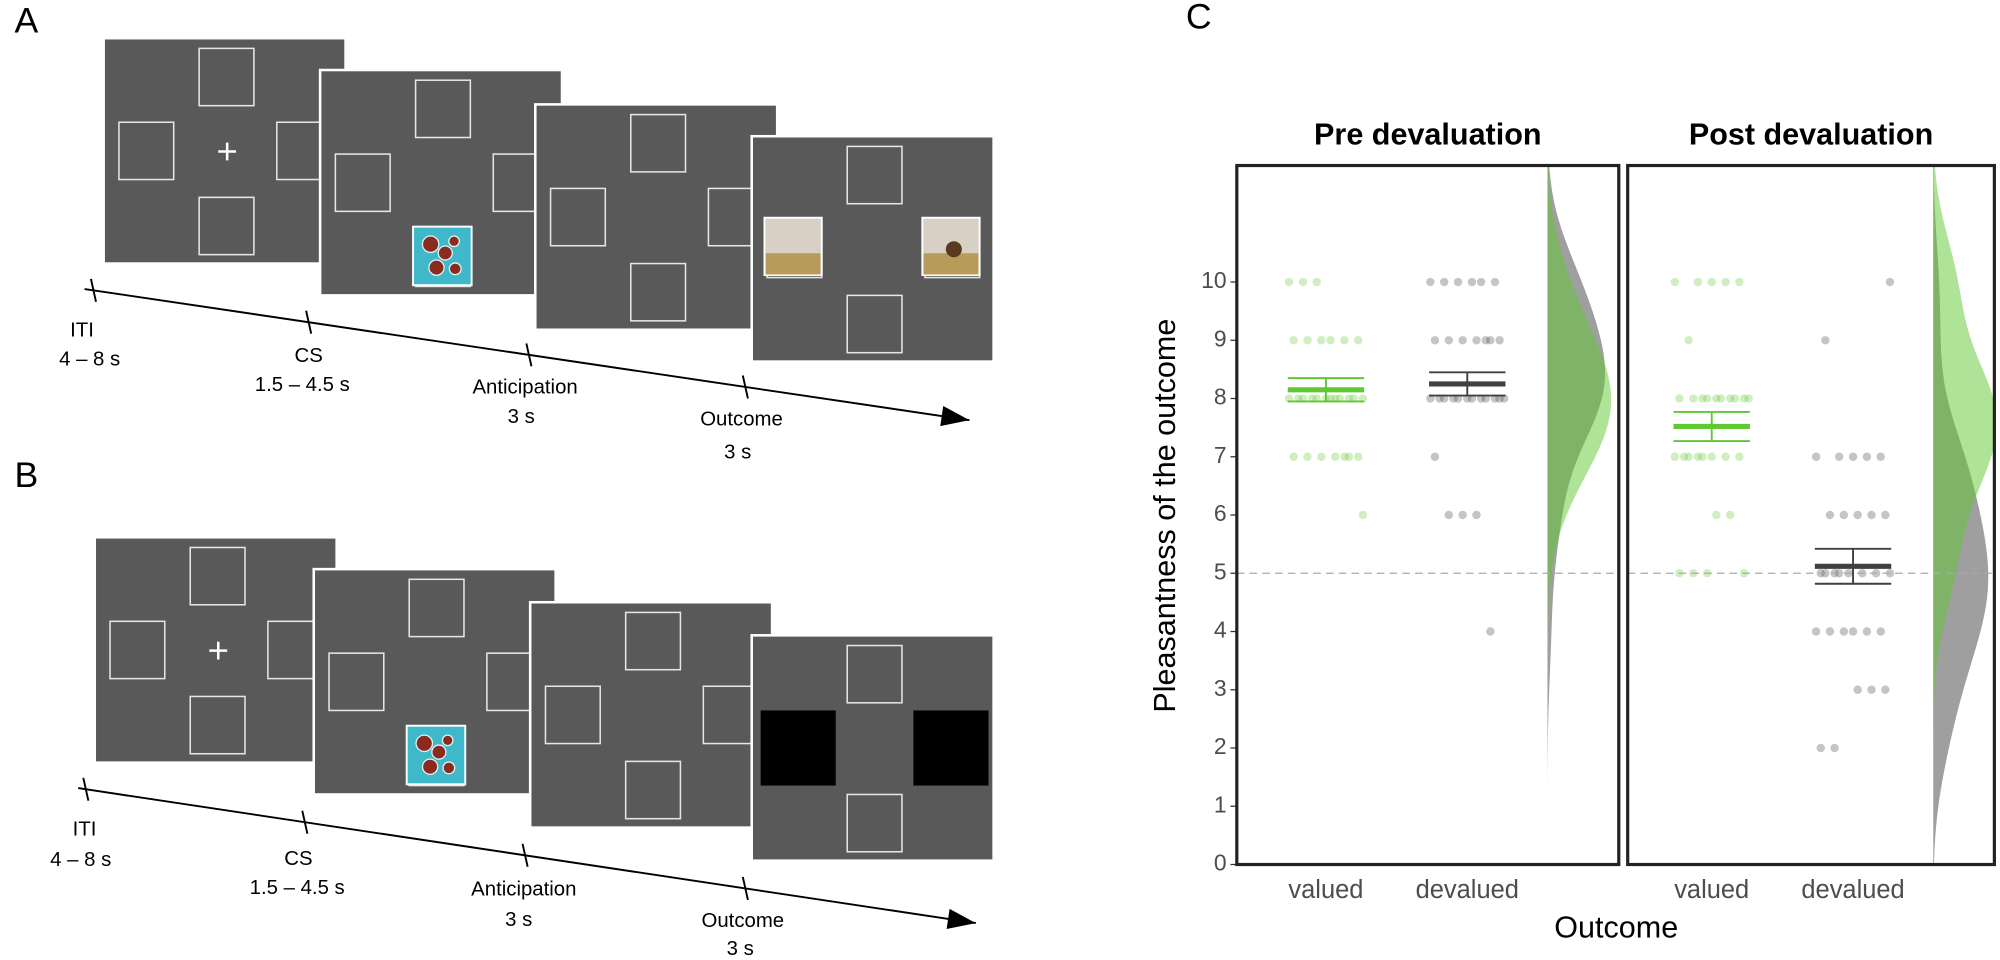  Describe the element at coordinates (1220, 630) in the screenshot. I see `y-tick-label: 4` at that location.